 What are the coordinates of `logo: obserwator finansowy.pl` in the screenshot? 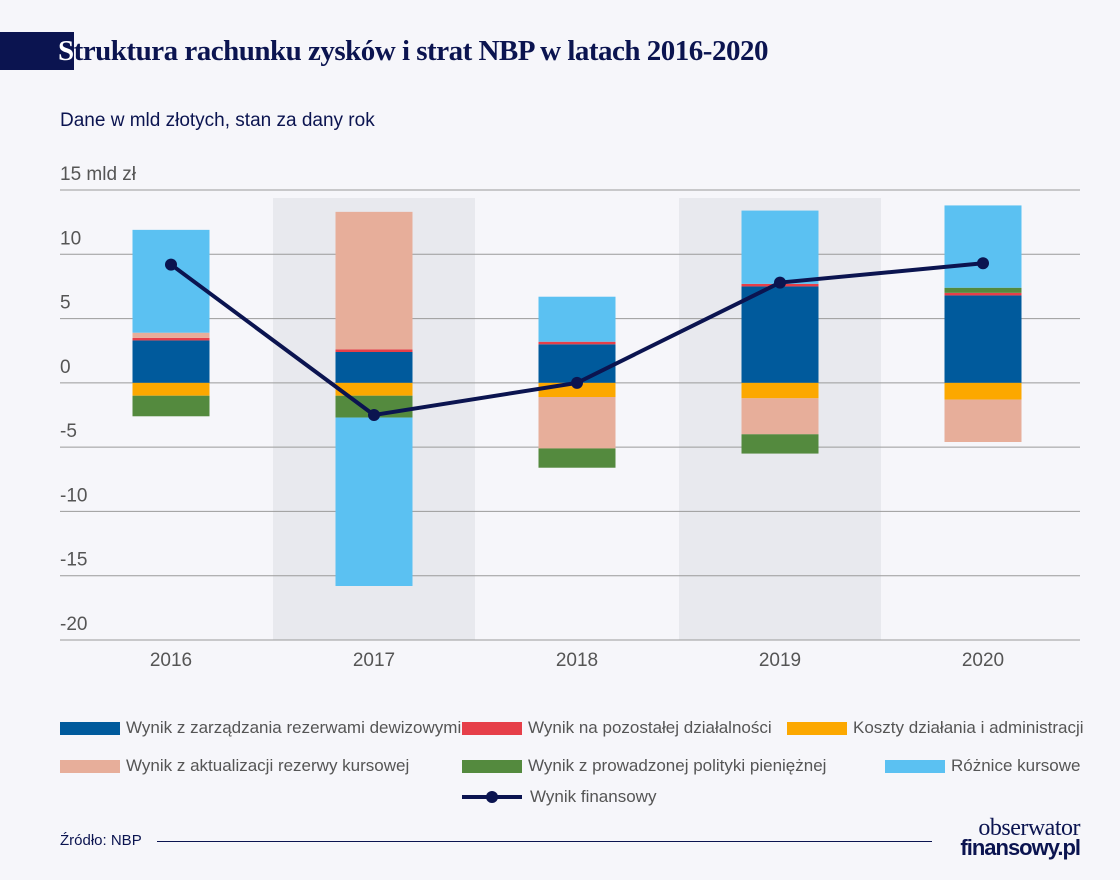 It's located at (1013, 837).